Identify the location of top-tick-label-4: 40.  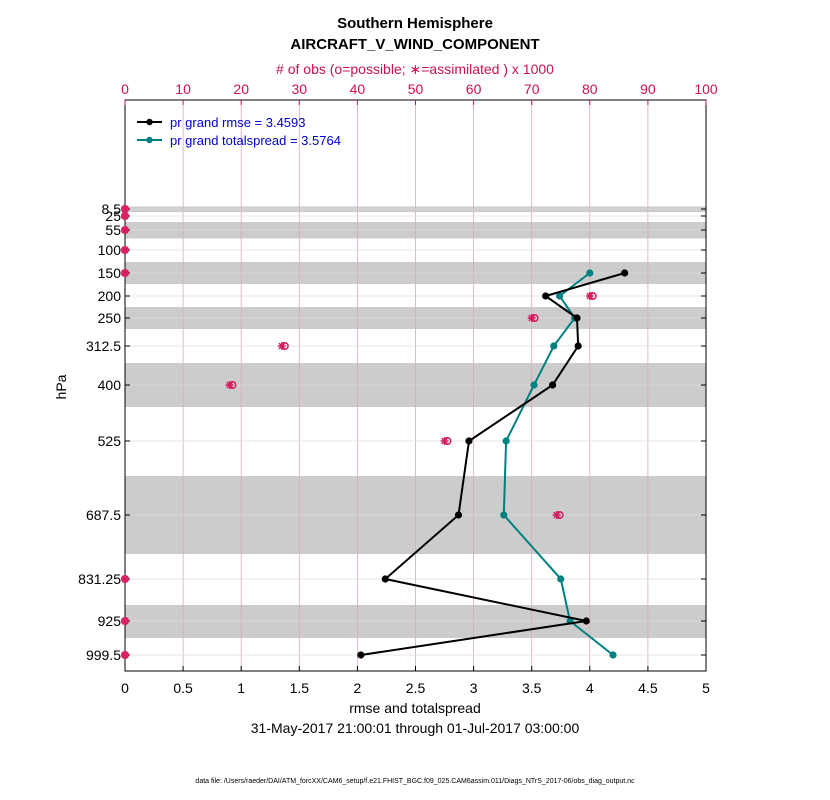
(358, 89).